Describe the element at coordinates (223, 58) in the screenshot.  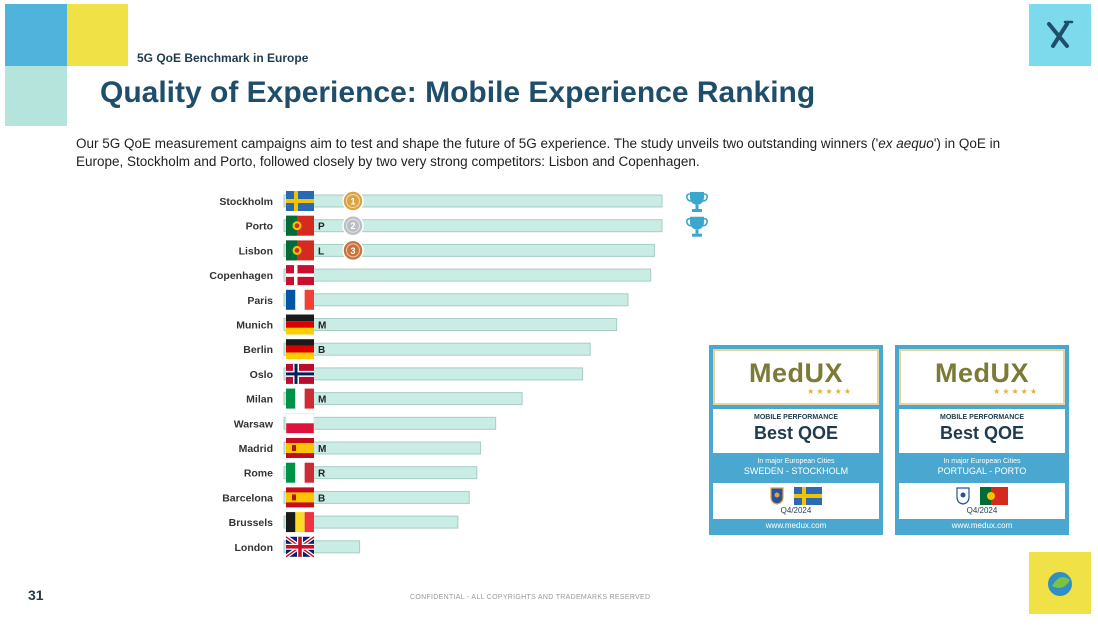
I see `subtitle: 5G QoE Benchmark in Europe` at that location.